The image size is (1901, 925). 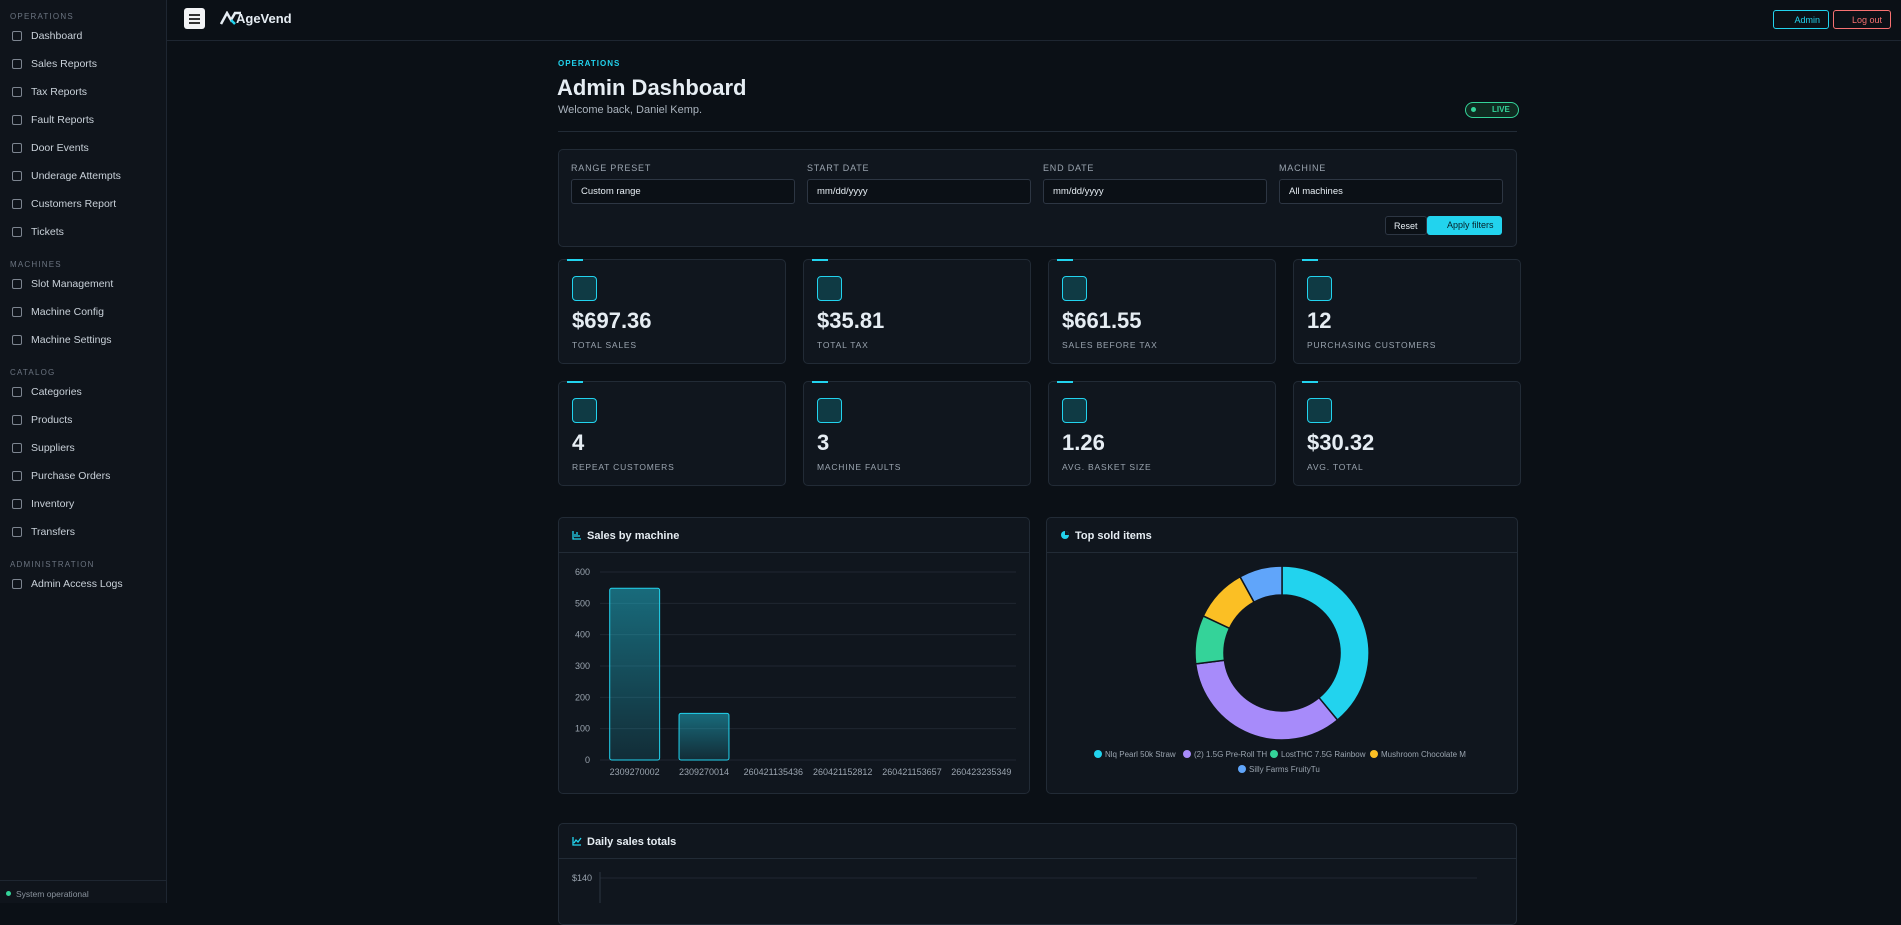 I want to click on donut-panel: Top sold items, so click(x=1282, y=655).